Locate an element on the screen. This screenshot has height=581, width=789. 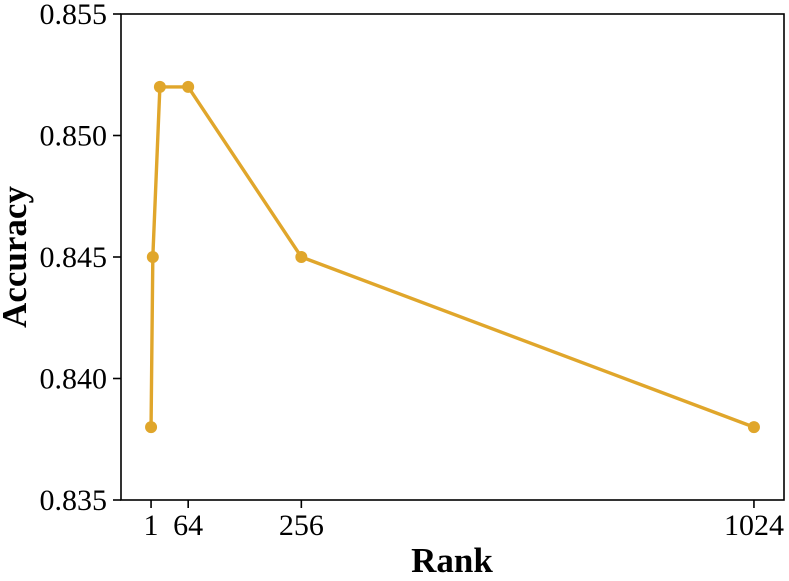
x-tick-label: 256 is located at coordinates (301, 525).